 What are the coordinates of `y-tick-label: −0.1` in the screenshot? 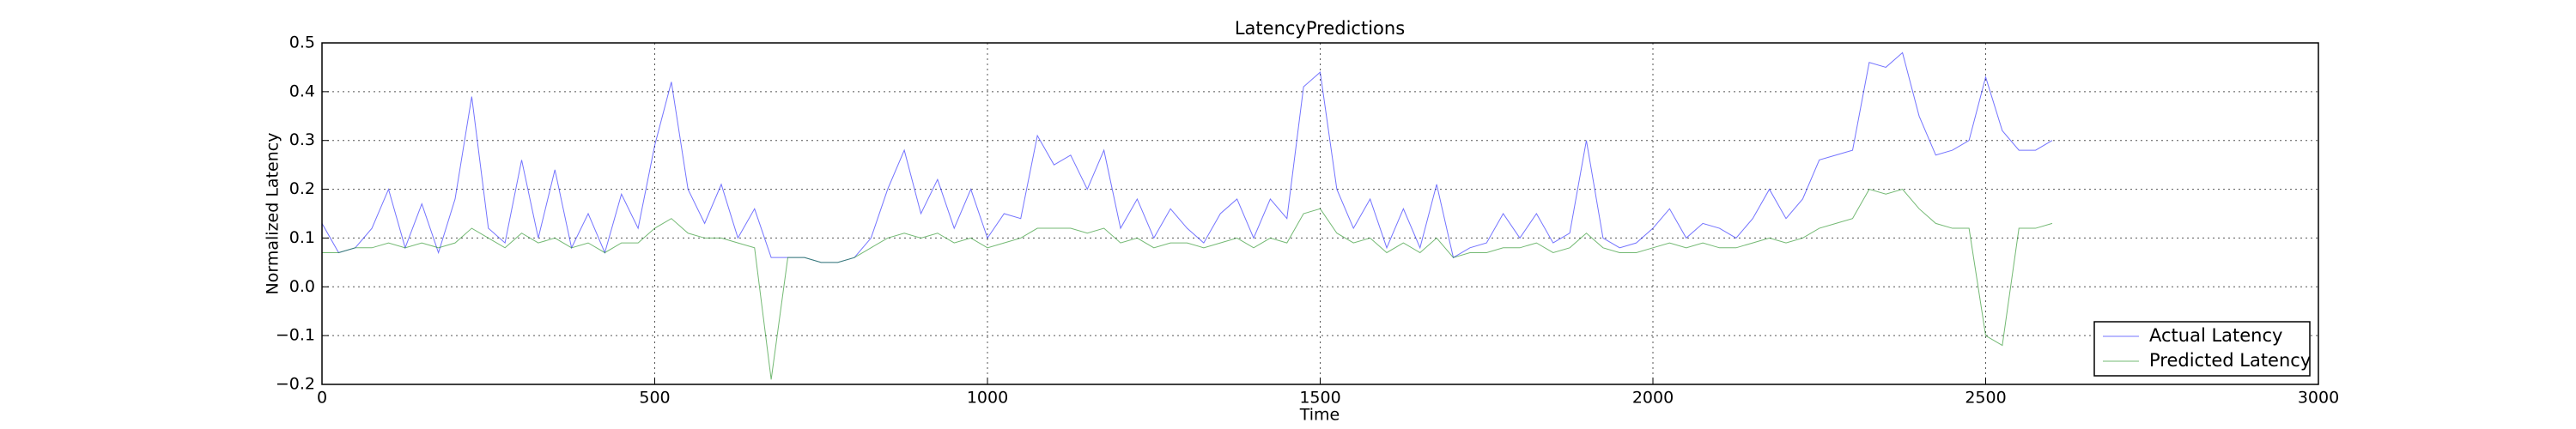 It's located at (295, 335).